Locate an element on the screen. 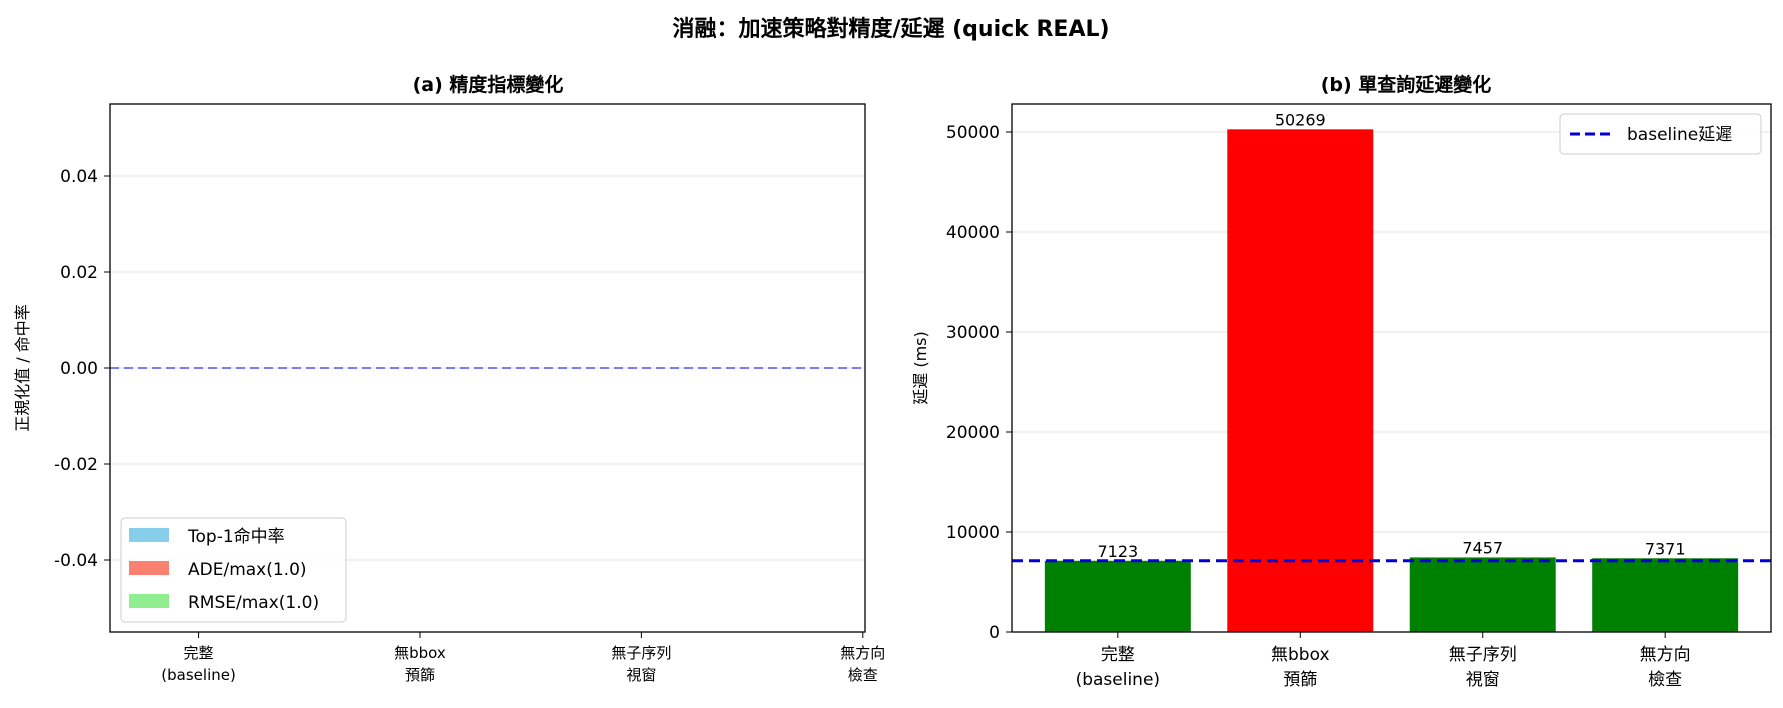 This screenshot has width=1783, height=708. panel-a-y-tick-label: 0.02 is located at coordinates (79, 273).